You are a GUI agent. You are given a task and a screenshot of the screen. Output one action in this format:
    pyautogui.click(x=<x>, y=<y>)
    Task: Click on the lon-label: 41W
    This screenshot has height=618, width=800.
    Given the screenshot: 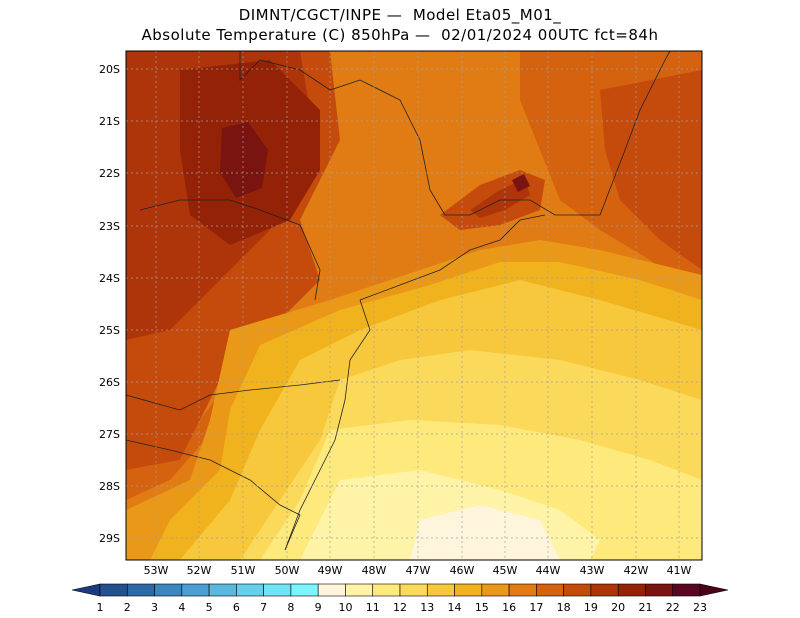 What is the action you would take?
    pyautogui.click(x=679, y=570)
    